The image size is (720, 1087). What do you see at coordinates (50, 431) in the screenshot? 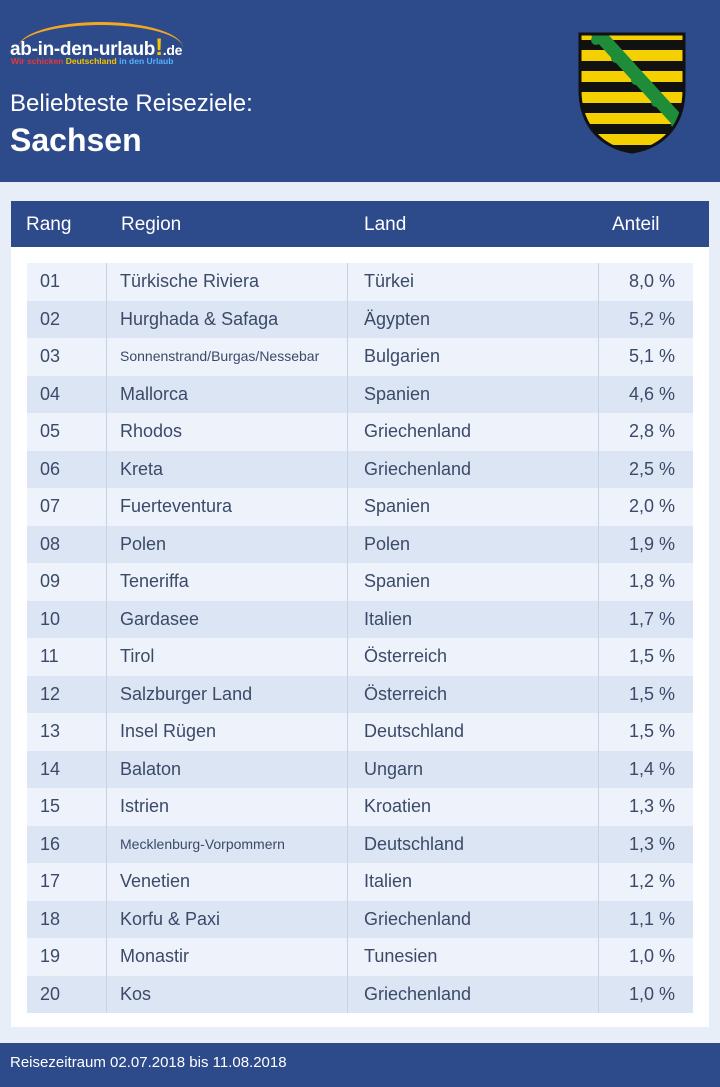
I see `rang-cell: 05` at bounding box center [50, 431].